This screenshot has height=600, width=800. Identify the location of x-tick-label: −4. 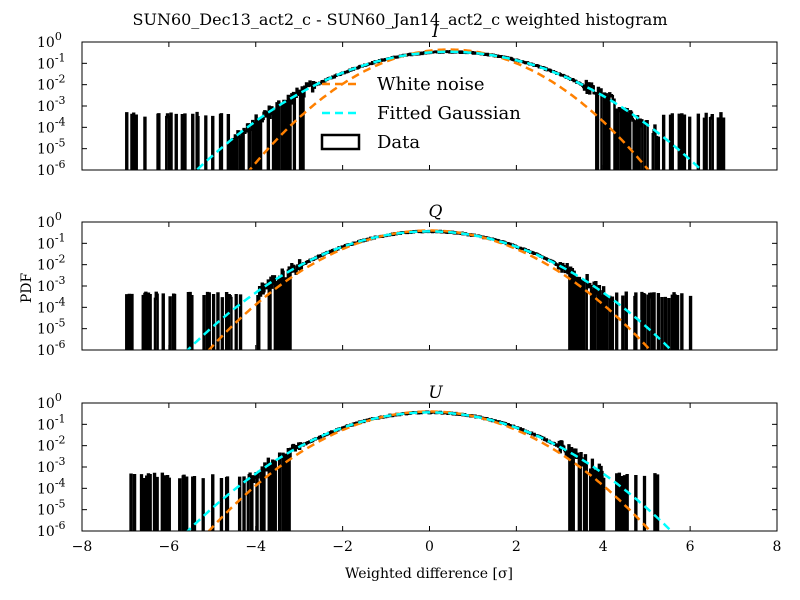
(255, 547).